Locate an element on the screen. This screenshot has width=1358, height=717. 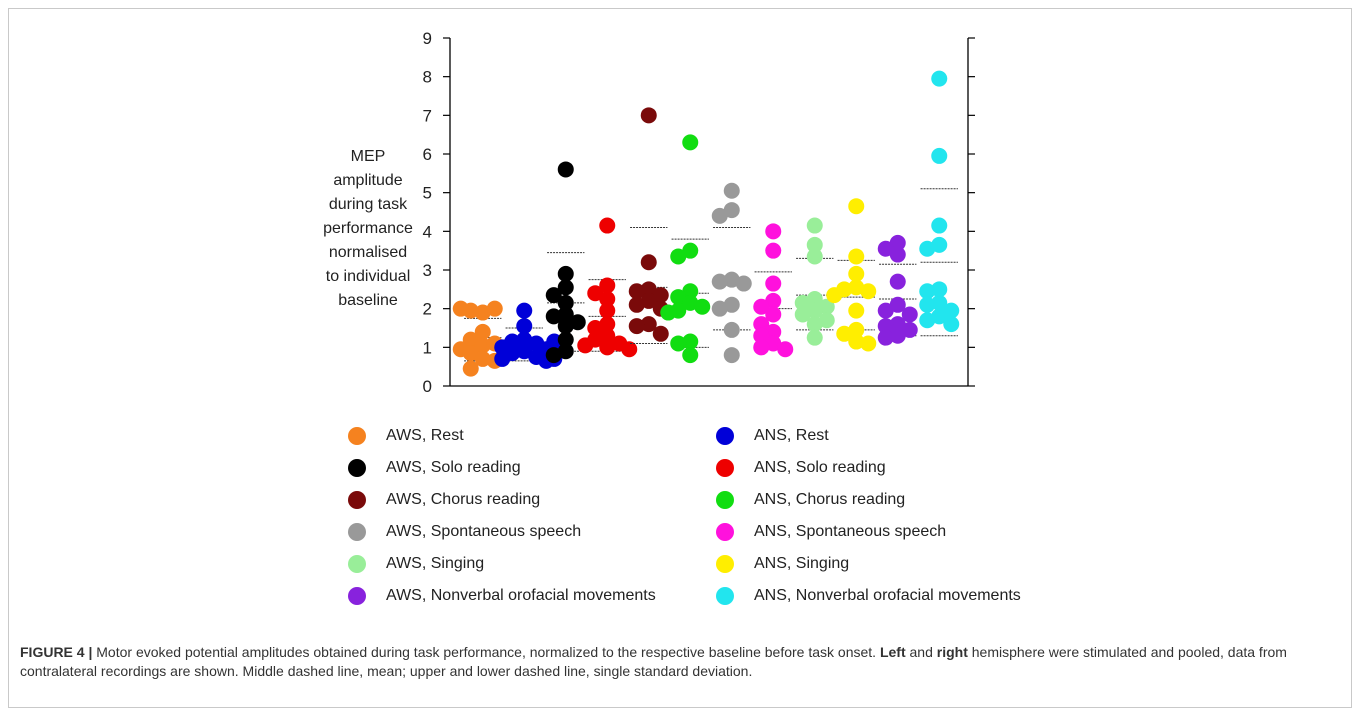
y-tick-label: 1 is located at coordinates (427, 347).